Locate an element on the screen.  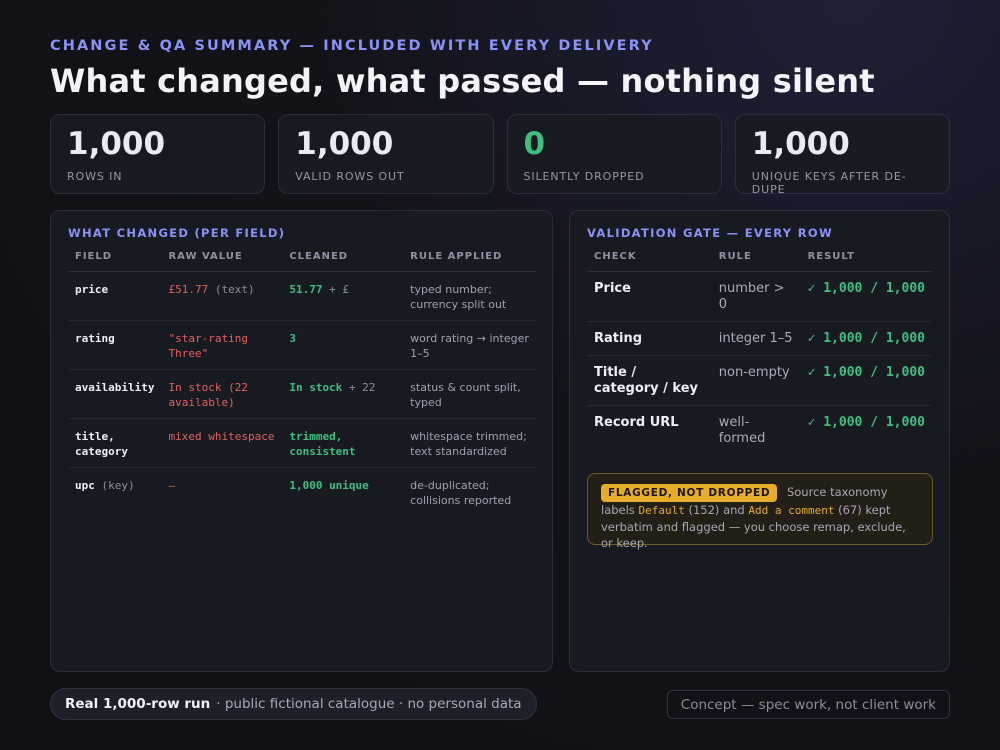
rule-cell: typed number; currency split out is located at coordinates (469, 296).